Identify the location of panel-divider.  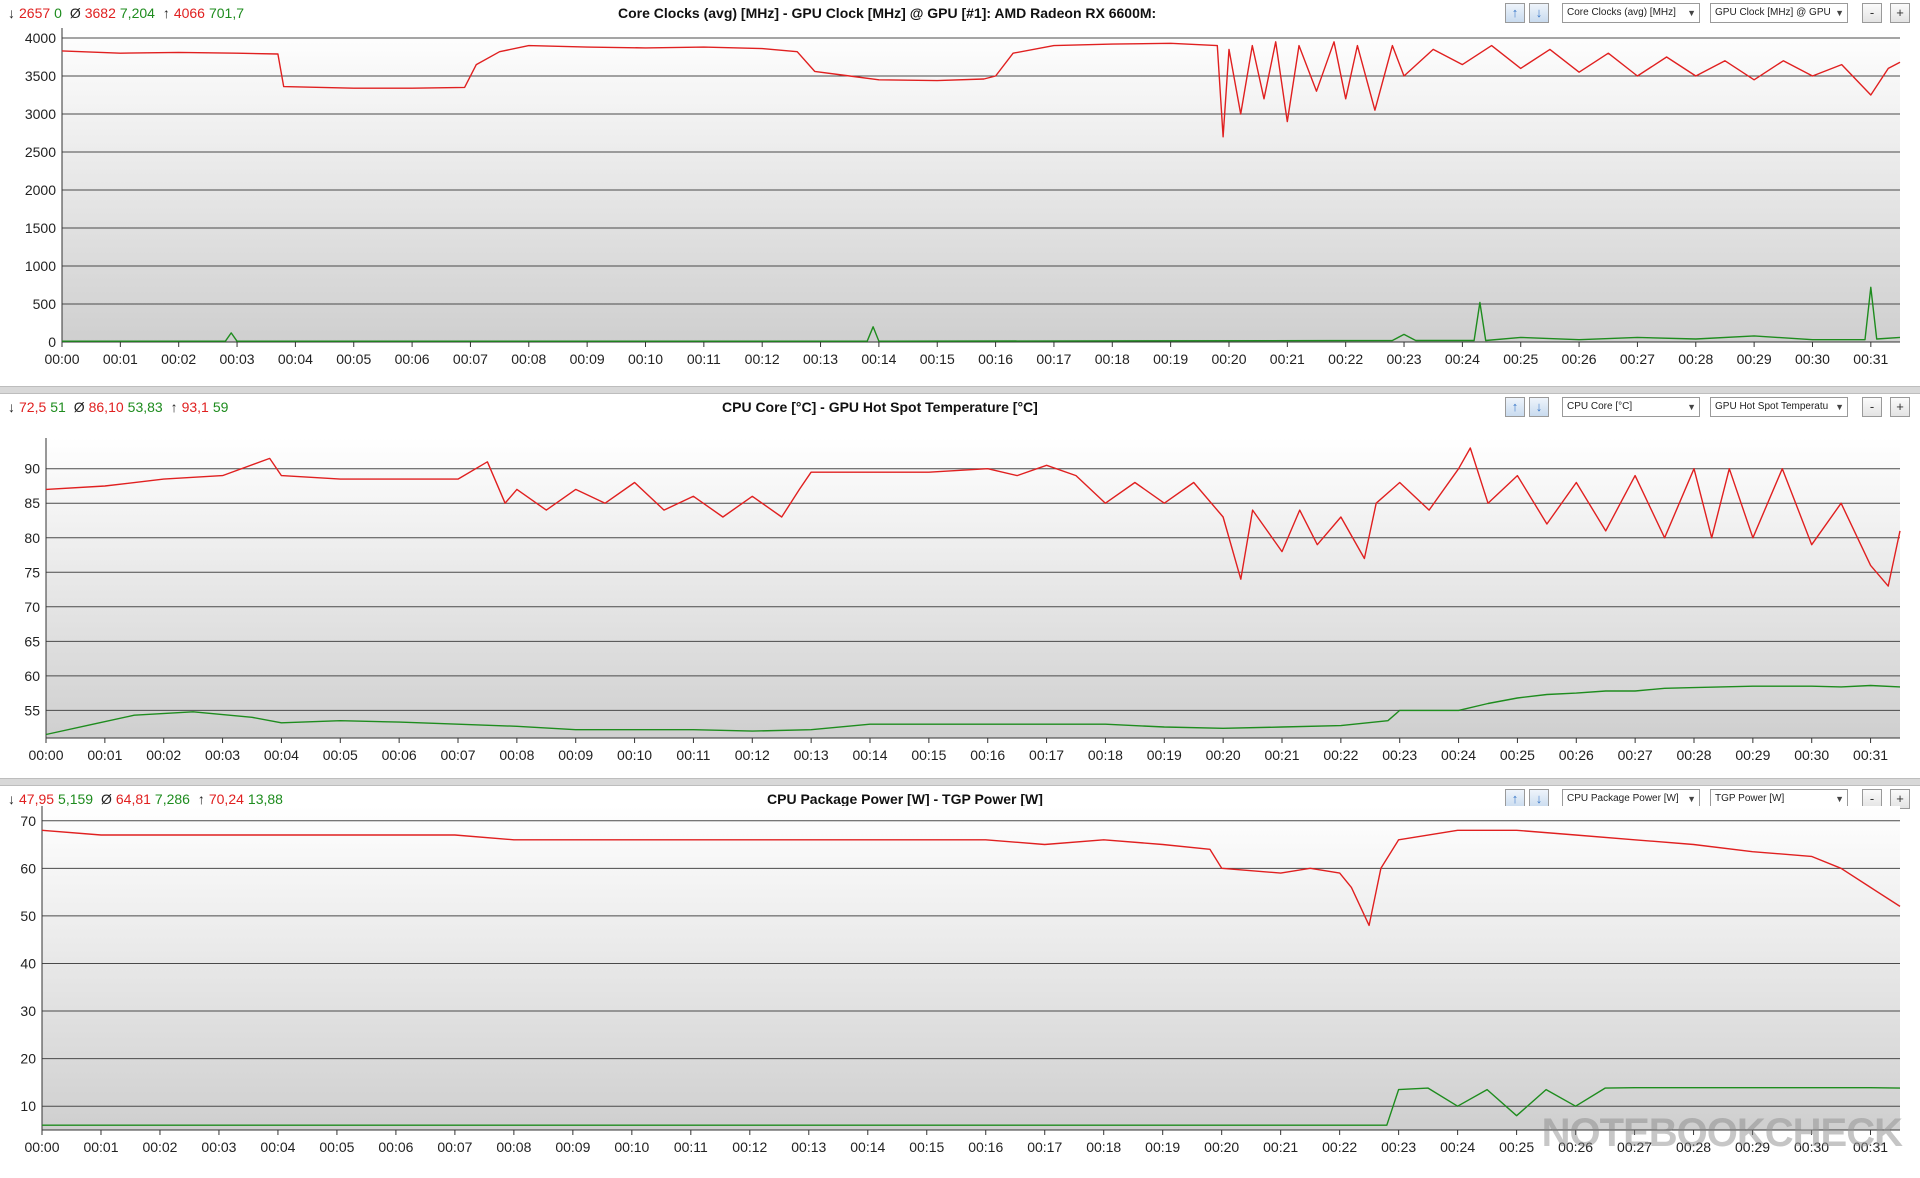
(960, 782).